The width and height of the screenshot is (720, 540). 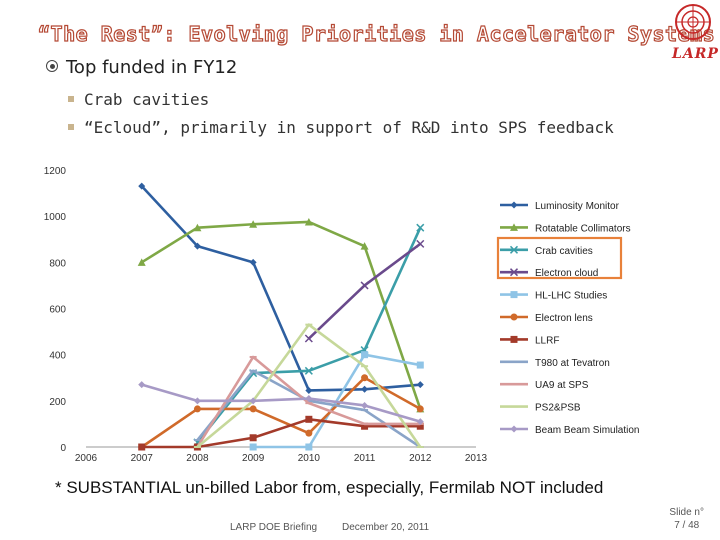 What do you see at coordinates (365, 458) in the screenshot?
I see `x-tick-label: 2011` at bounding box center [365, 458].